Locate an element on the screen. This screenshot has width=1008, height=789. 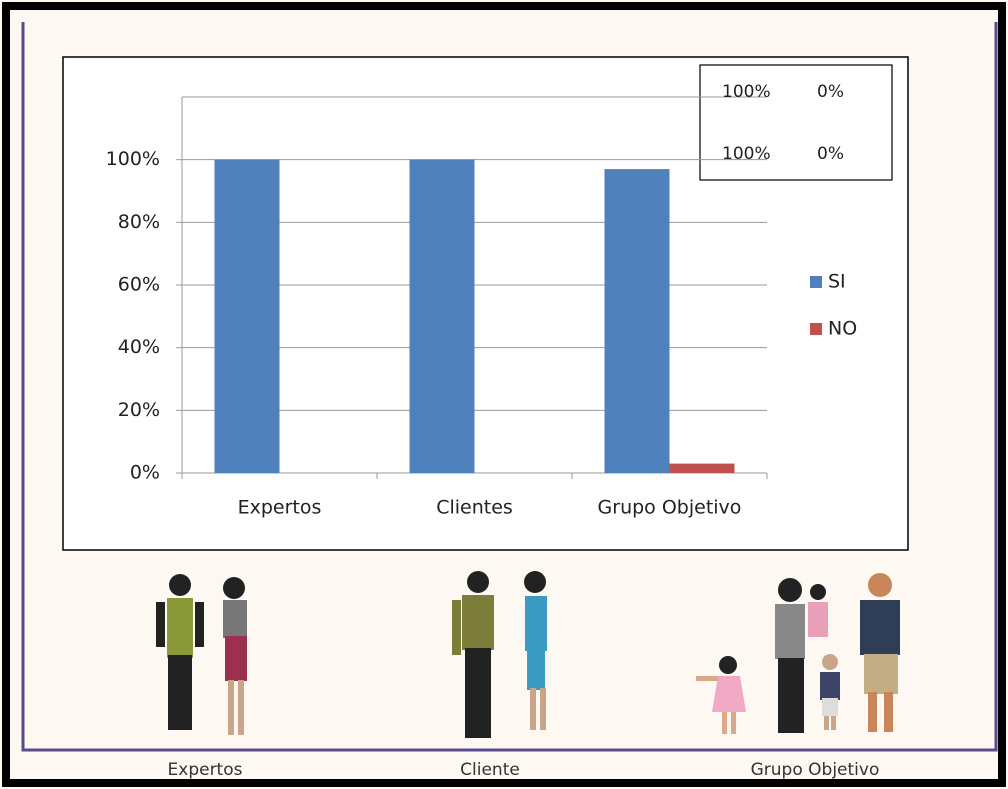
x-tick-label: Grupo Objetivo is located at coordinates (670, 508).